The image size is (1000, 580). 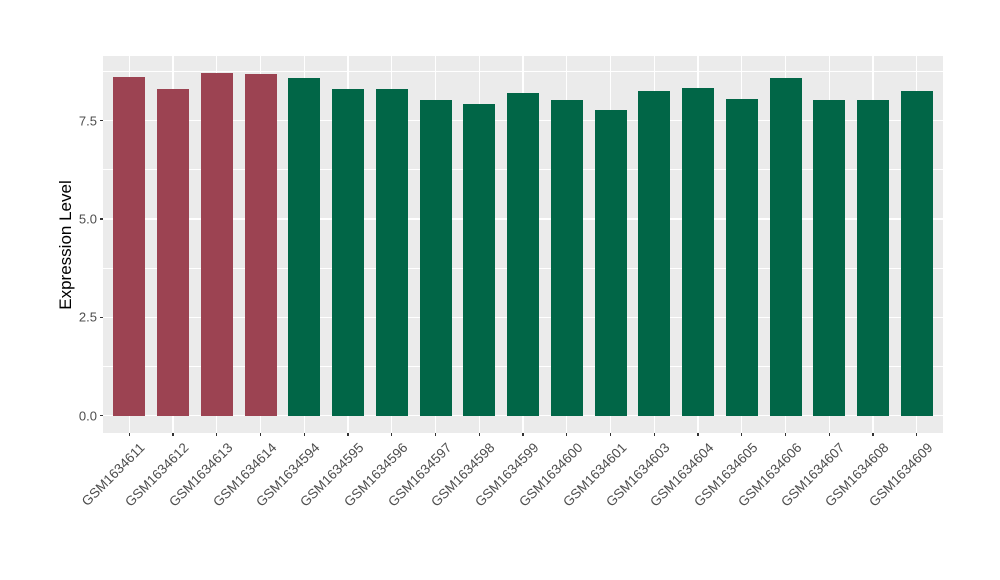 I want to click on bar-GSM1634605, so click(x=741, y=257).